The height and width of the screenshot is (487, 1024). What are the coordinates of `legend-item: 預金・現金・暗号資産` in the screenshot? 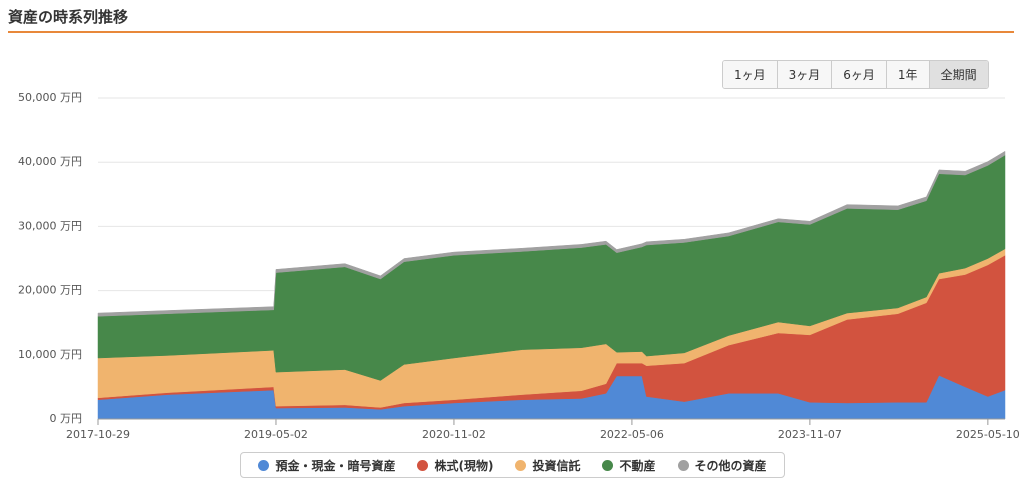 It's located at (326, 465).